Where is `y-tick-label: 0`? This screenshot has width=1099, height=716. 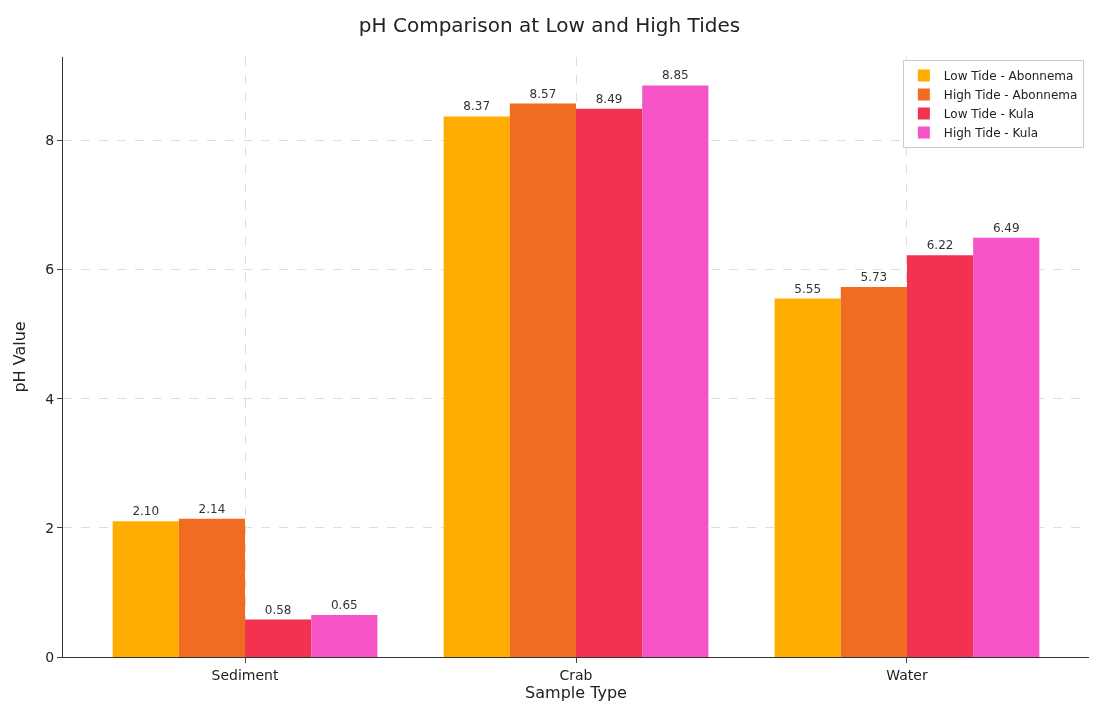 y-tick-label: 0 is located at coordinates (50, 656).